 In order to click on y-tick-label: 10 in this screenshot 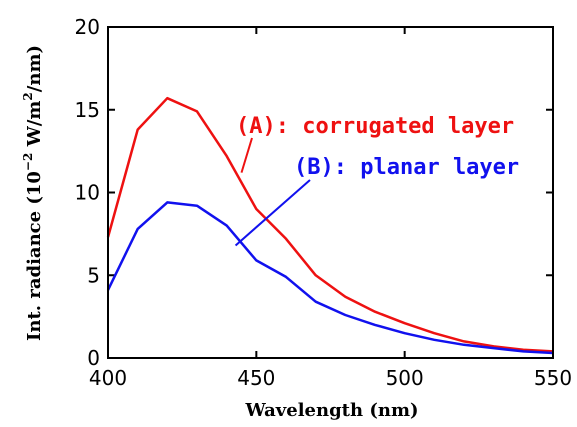, I will do `click(87, 193)`.